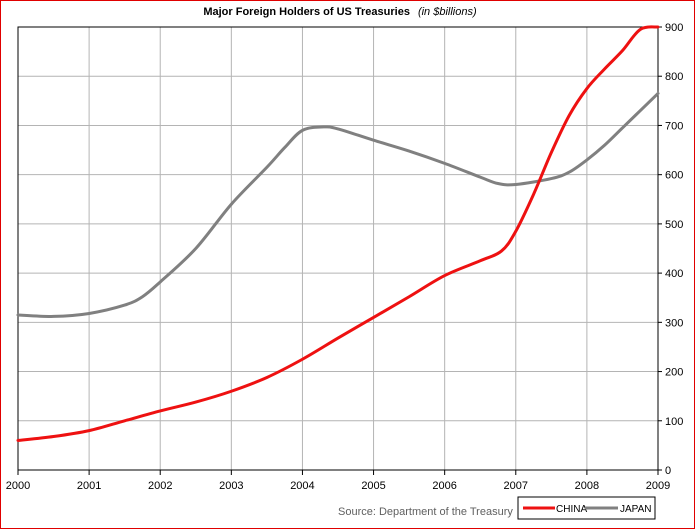 This screenshot has width=695, height=529. Describe the element at coordinates (587, 486) in the screenshot. I see `x-tick-label: 2008` at that location.